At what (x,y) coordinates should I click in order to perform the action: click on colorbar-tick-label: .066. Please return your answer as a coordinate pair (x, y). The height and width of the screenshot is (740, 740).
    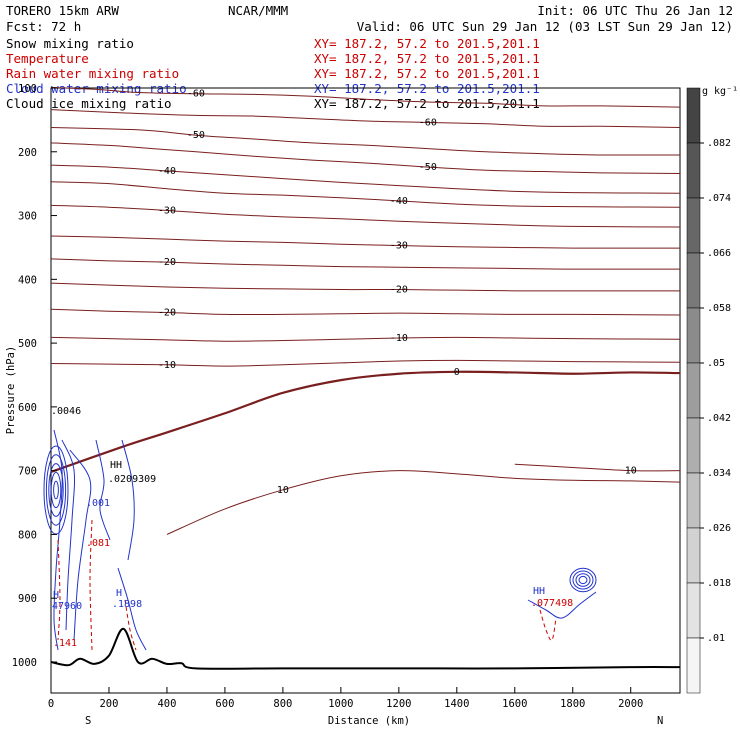
    Looking at the image, I should click on (719, 253).